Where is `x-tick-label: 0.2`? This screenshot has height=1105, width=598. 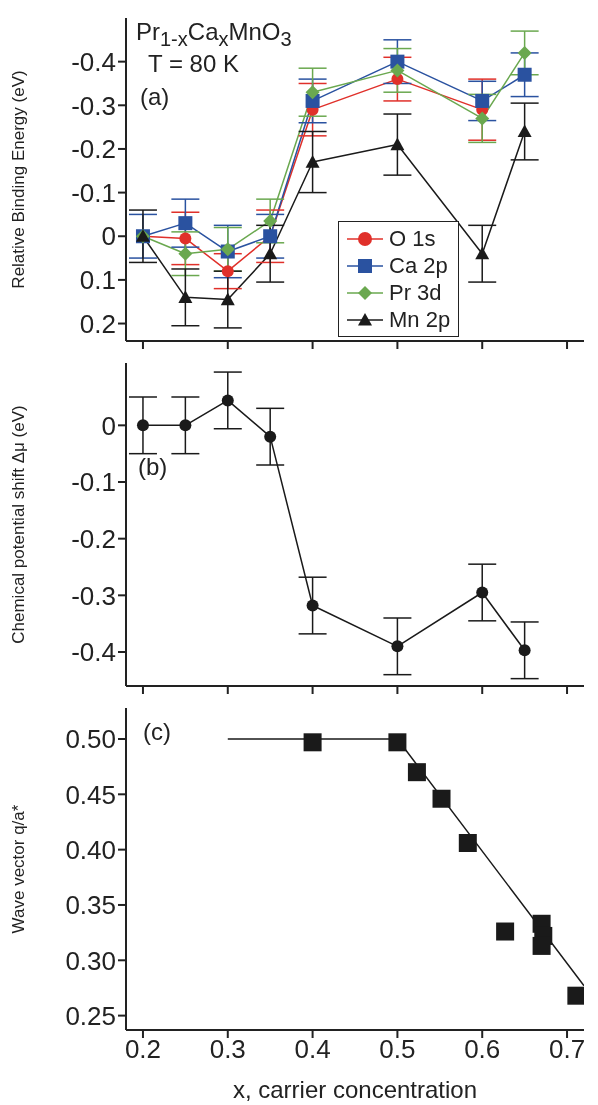 x-tick-label: 0.2 is located at coordinates (143, 1049).